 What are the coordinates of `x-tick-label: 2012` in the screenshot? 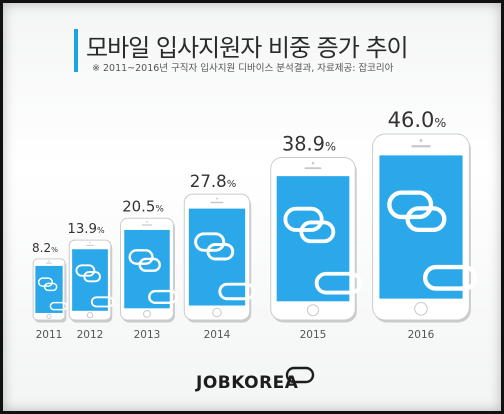 It's located at (90, 335).